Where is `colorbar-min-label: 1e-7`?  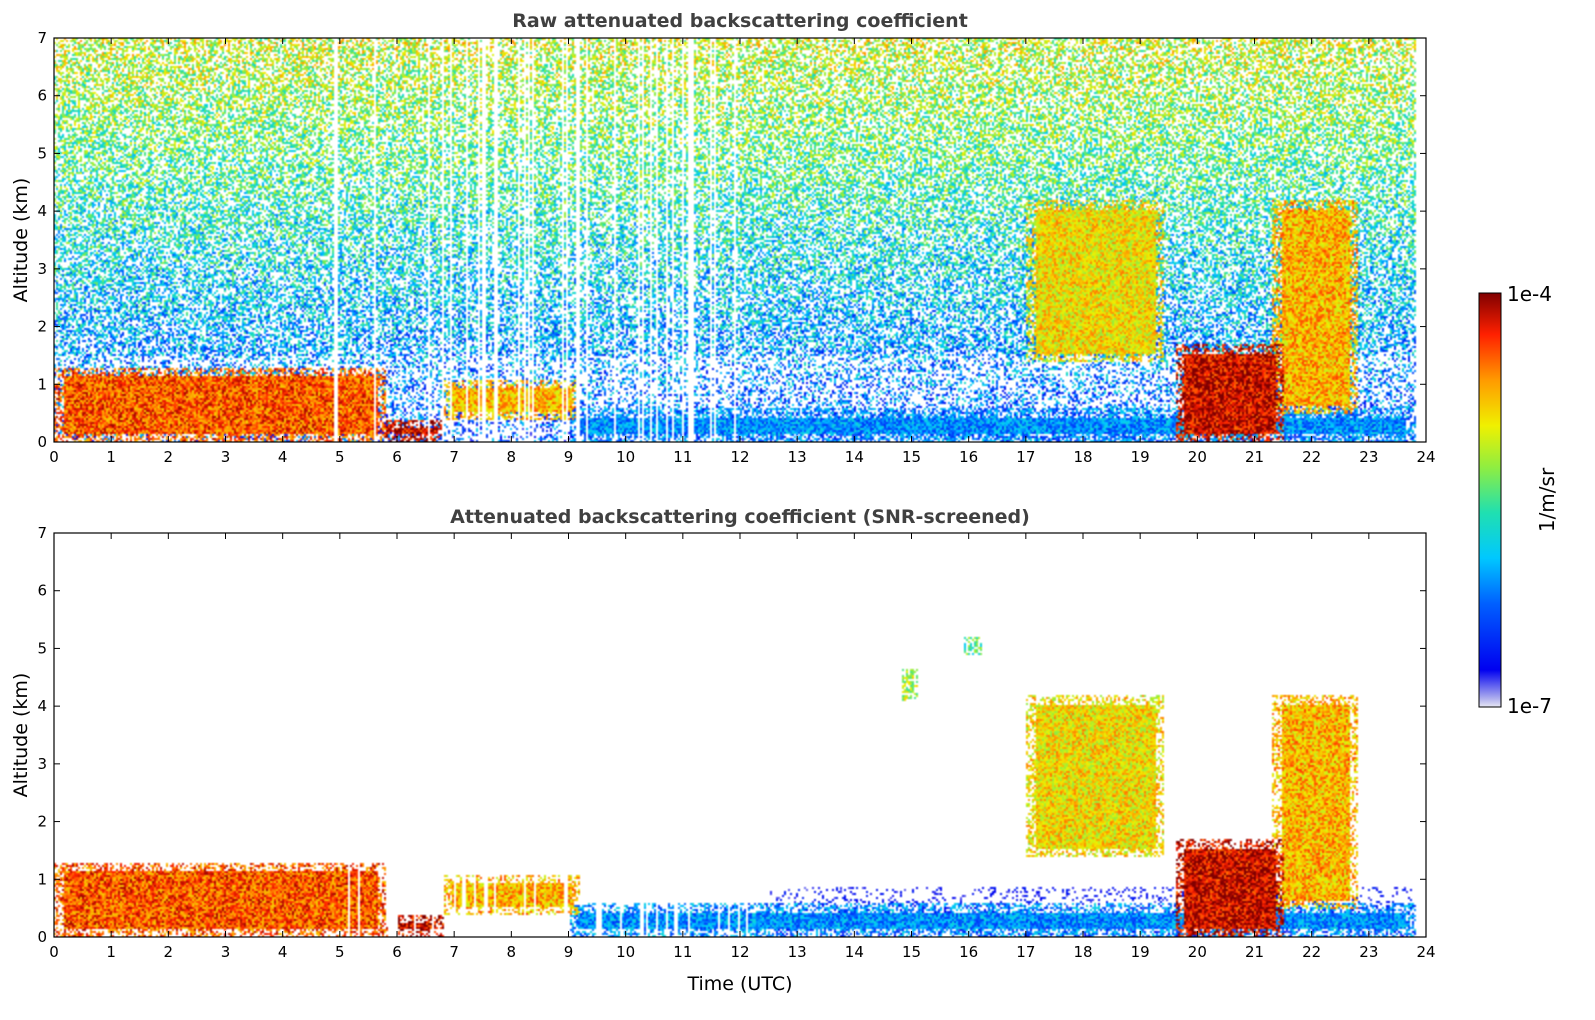 colorbar-min-label: 1e-7 is located at coordinates (1529, 706).